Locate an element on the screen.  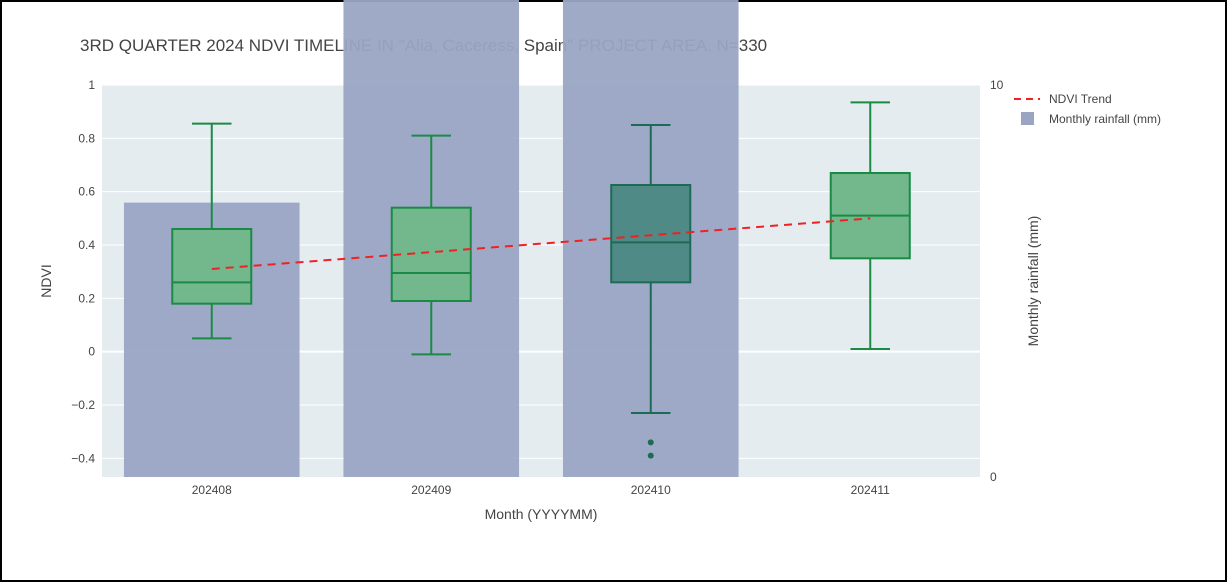
x-tick-label: 202411 is located at coordinates (870, 490).